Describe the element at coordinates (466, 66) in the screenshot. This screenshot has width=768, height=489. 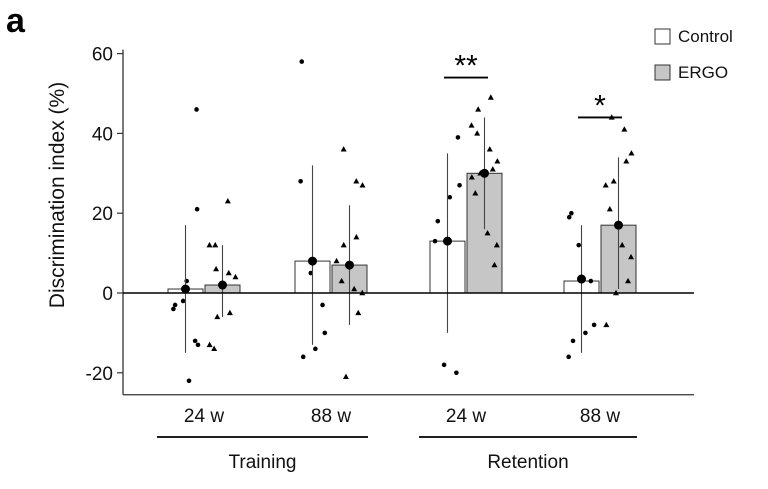
I see `significance-label: **` at that location.